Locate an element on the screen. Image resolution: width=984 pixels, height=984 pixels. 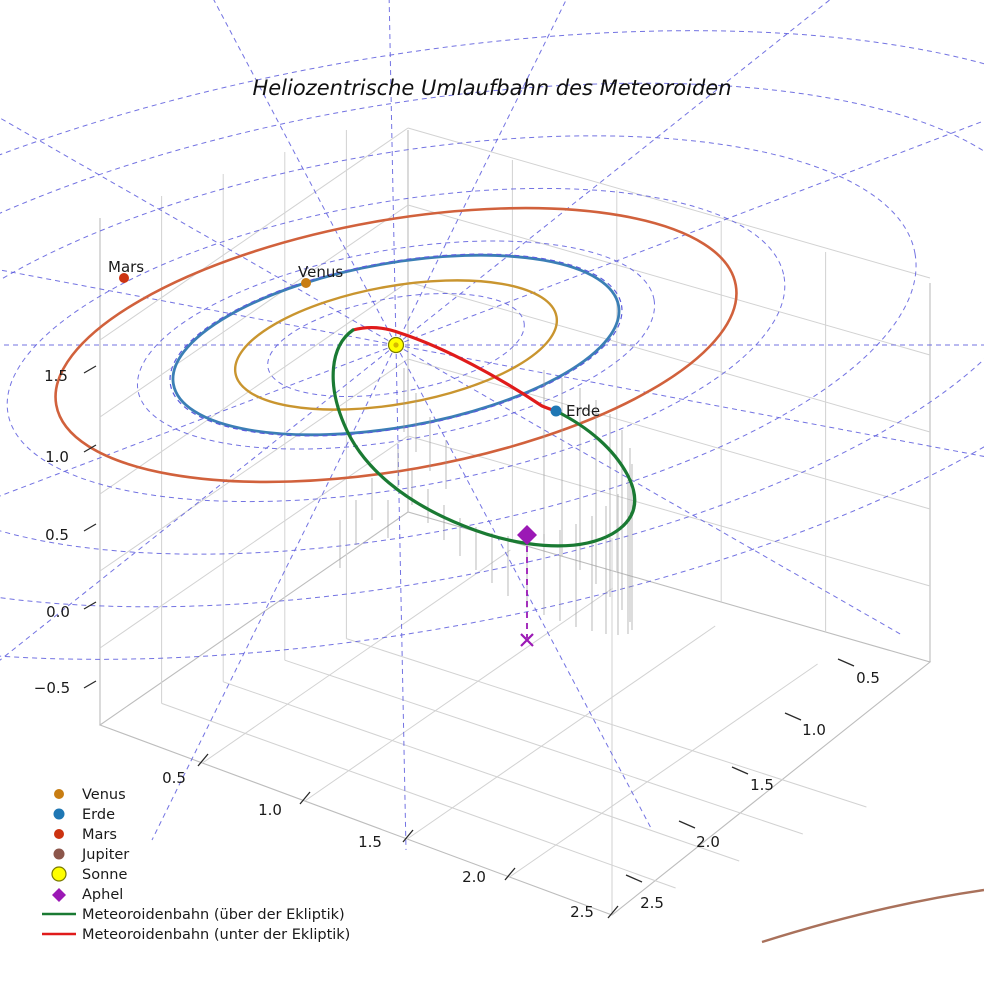
x-tick: 1.5 is located at coordinates (370, 842).